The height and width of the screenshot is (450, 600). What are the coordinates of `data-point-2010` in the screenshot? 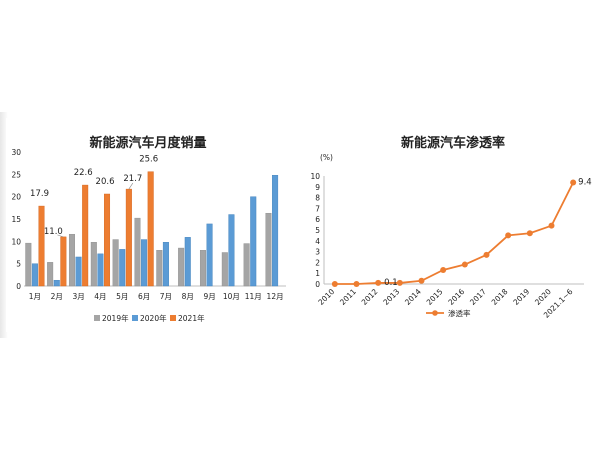 It's located at (334, 284).